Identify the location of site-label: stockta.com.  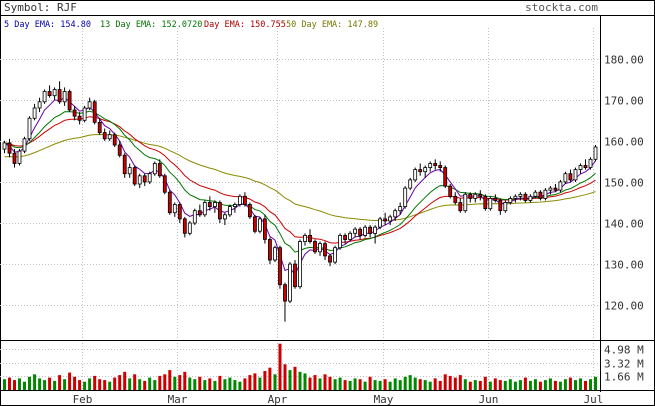
(561, 7).